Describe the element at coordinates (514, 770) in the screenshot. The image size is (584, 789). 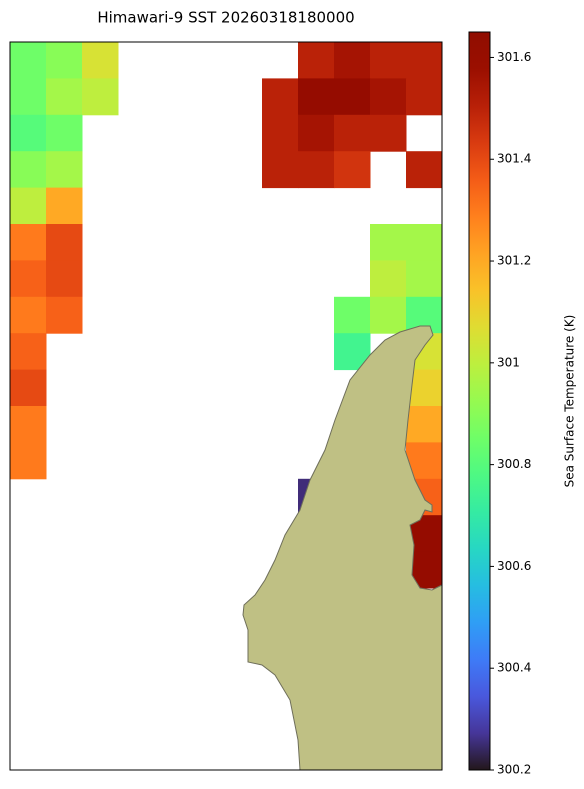
I see `colorbar-tick-label: 300.2` at that location.